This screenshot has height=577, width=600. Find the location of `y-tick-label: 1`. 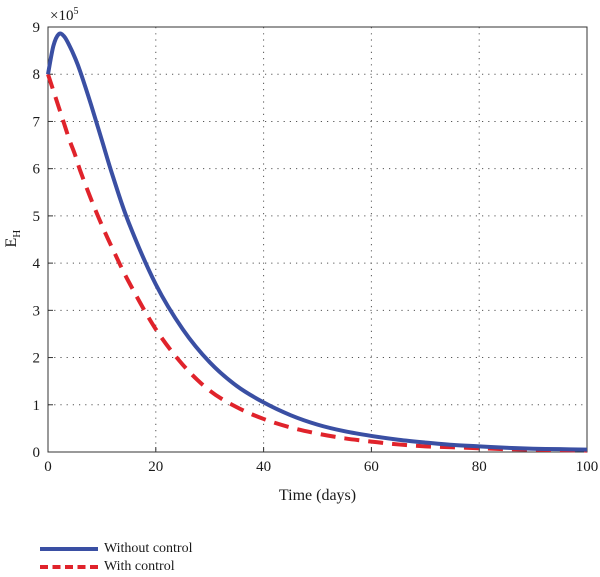

y-tick-label: 1 is located at coordinates (37, 406).